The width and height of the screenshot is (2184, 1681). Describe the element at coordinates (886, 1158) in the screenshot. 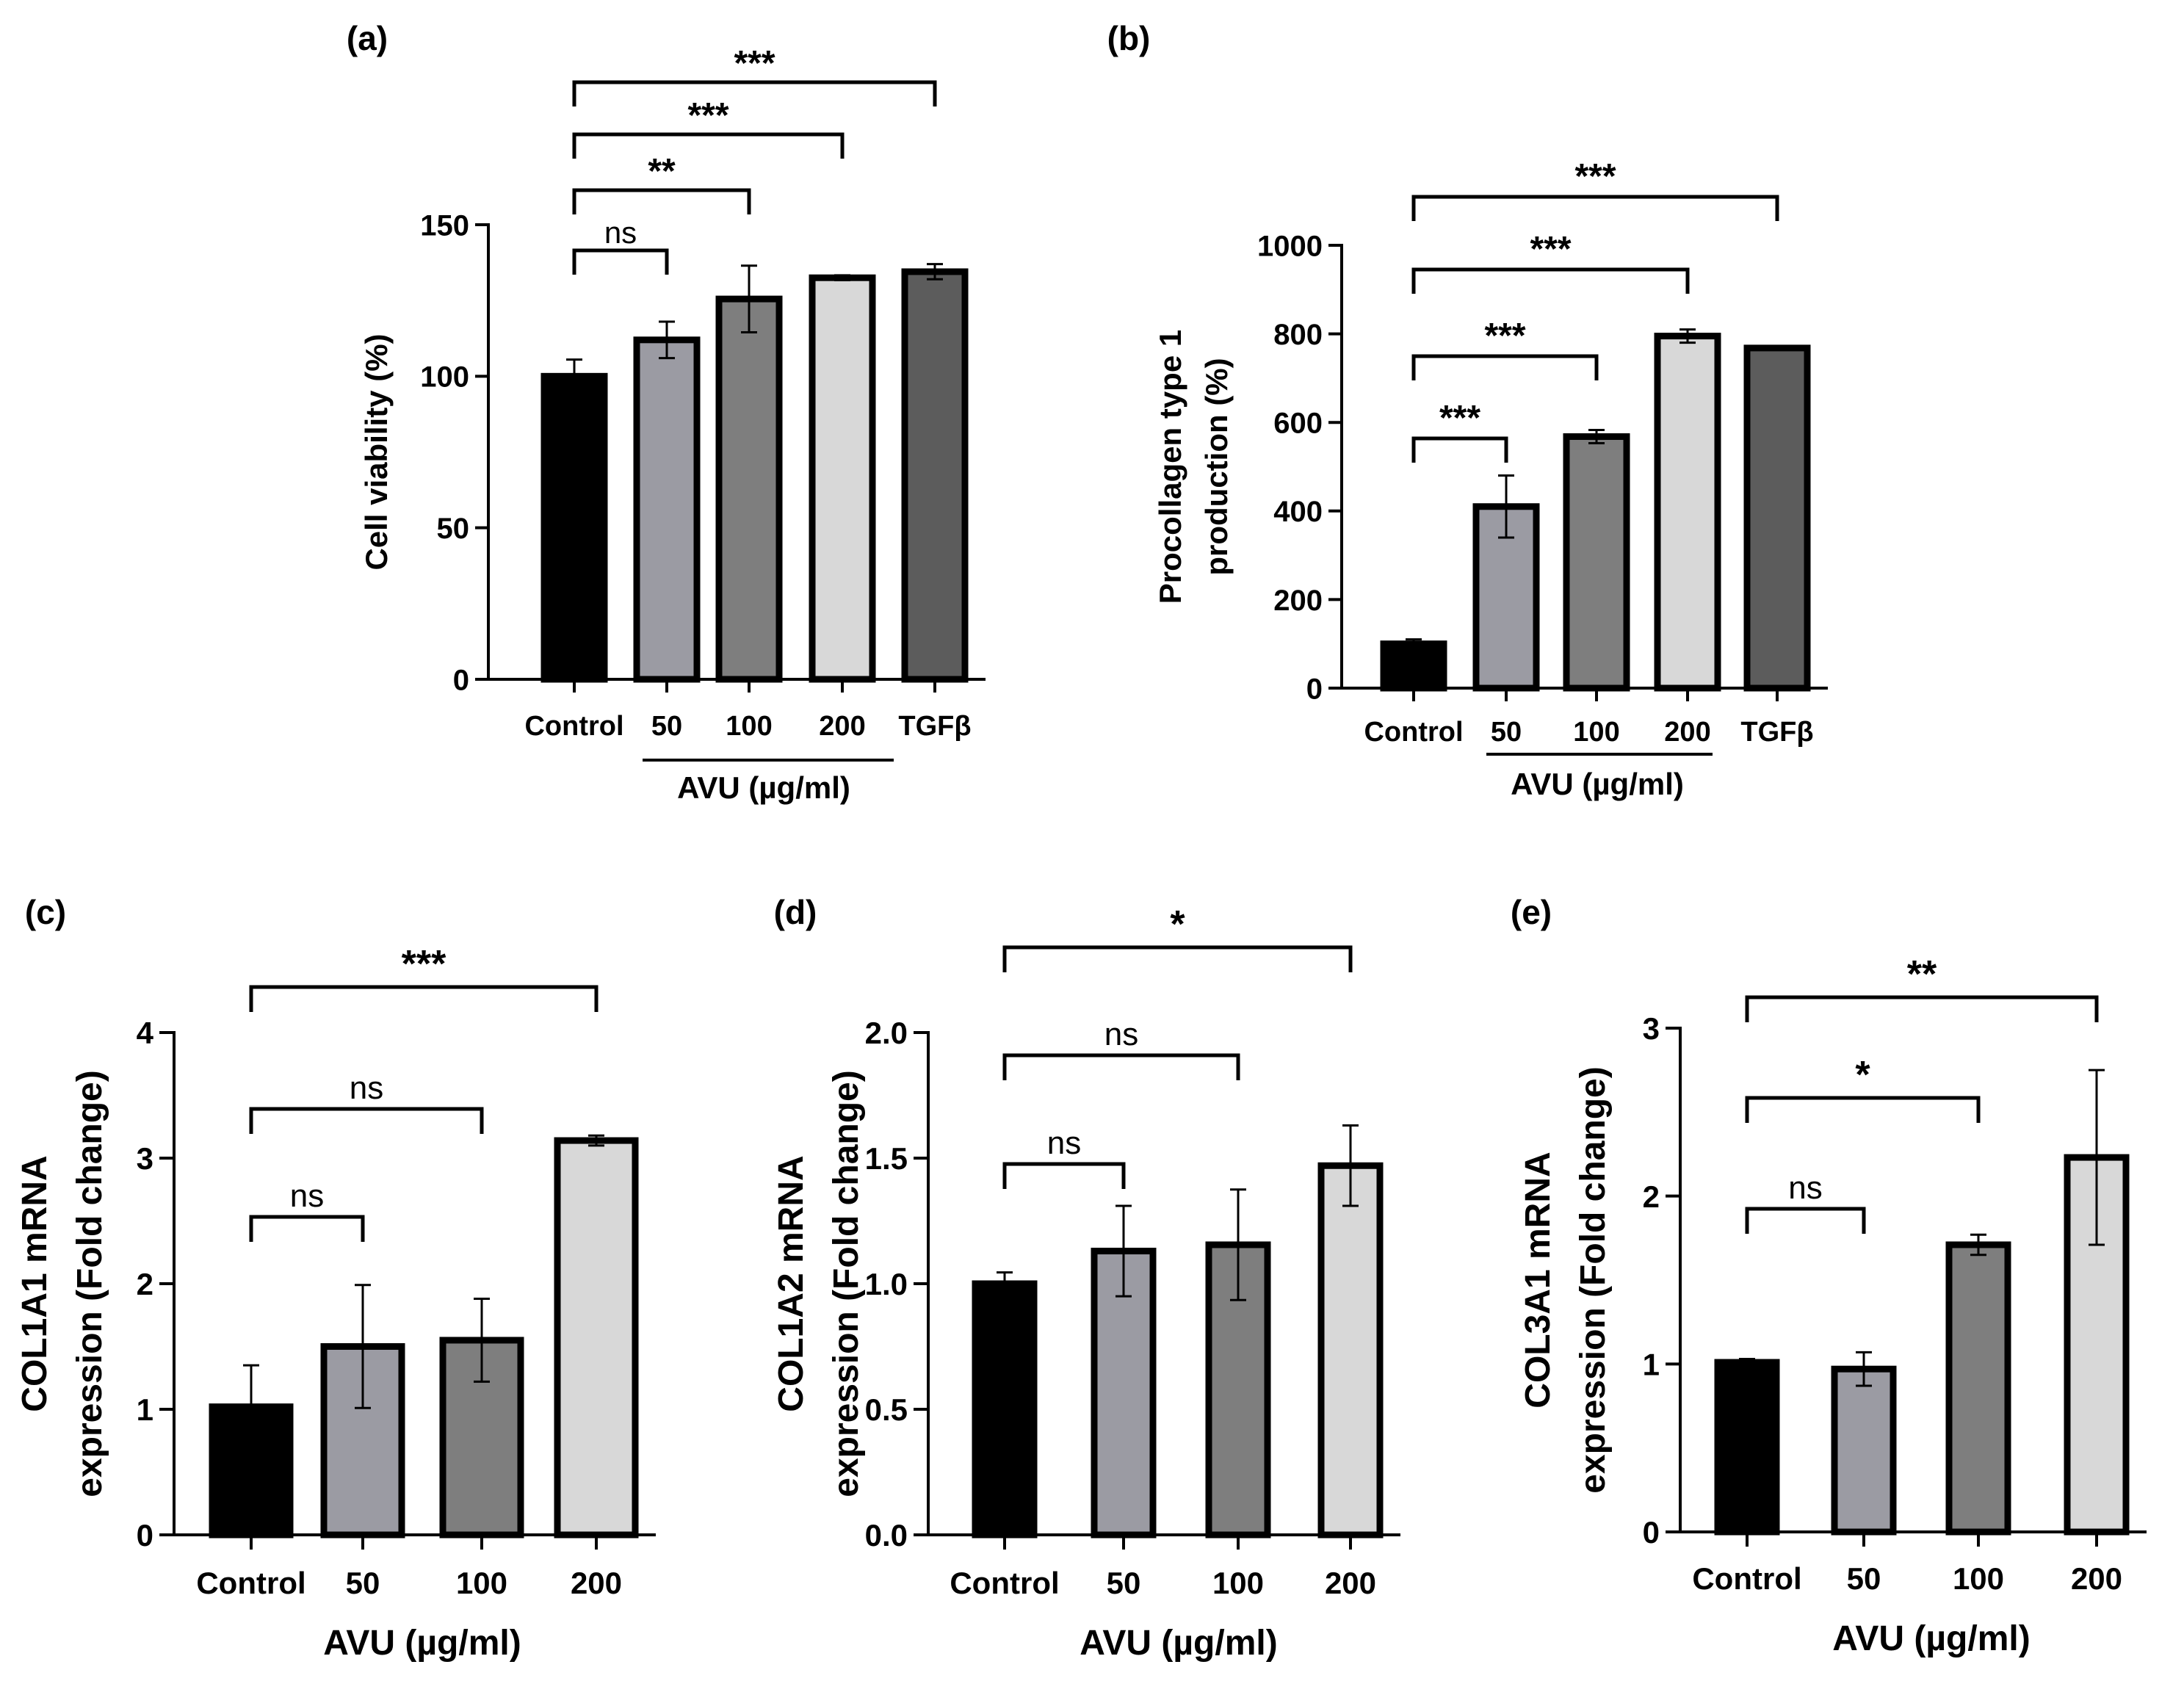

I see `y-tick-label: 1.5` at that location.